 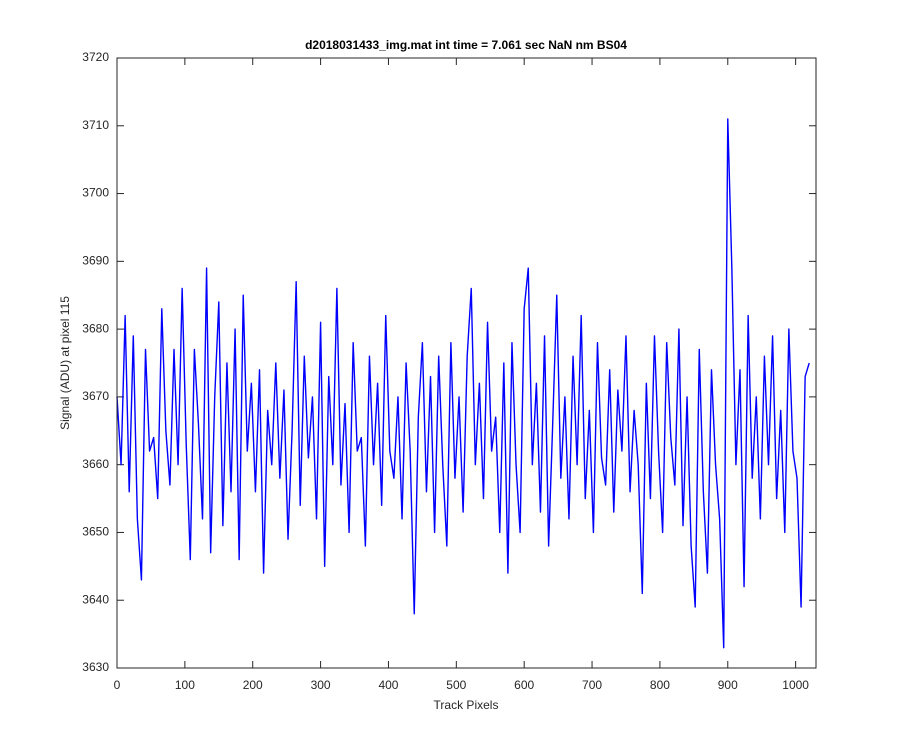 I want to click on x-tick-label: 200, so click(x=253, y=685).